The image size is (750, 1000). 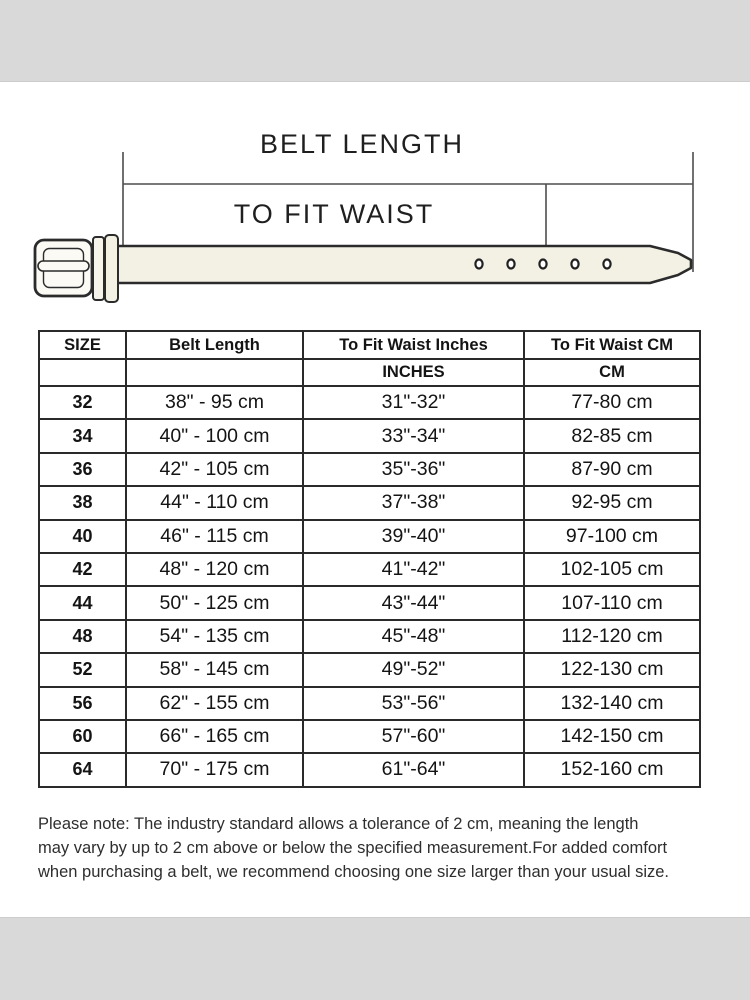 I want to click on belt-strap, so click(x=401, y=264).